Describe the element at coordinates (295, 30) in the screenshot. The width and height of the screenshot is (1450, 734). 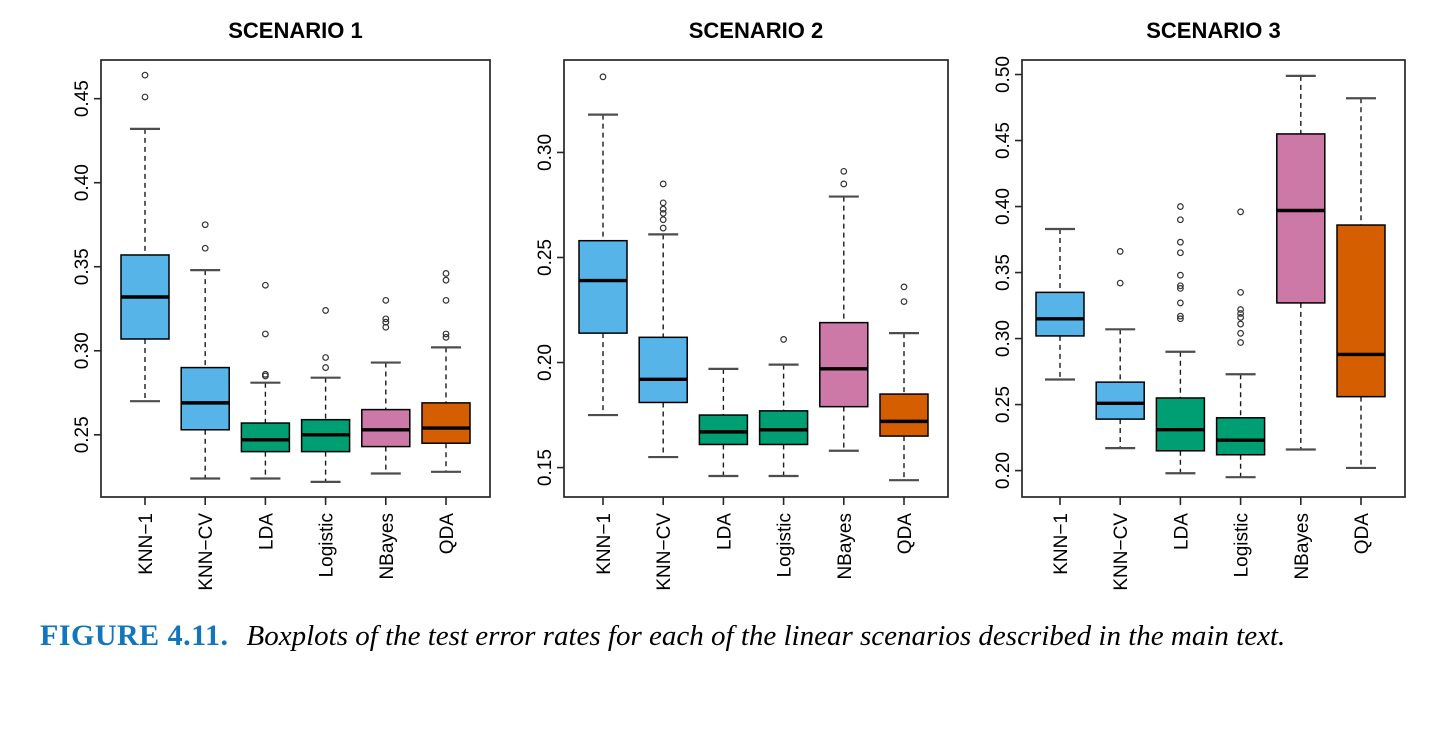
I see `panel-title: SCENARIO 1` at that location.